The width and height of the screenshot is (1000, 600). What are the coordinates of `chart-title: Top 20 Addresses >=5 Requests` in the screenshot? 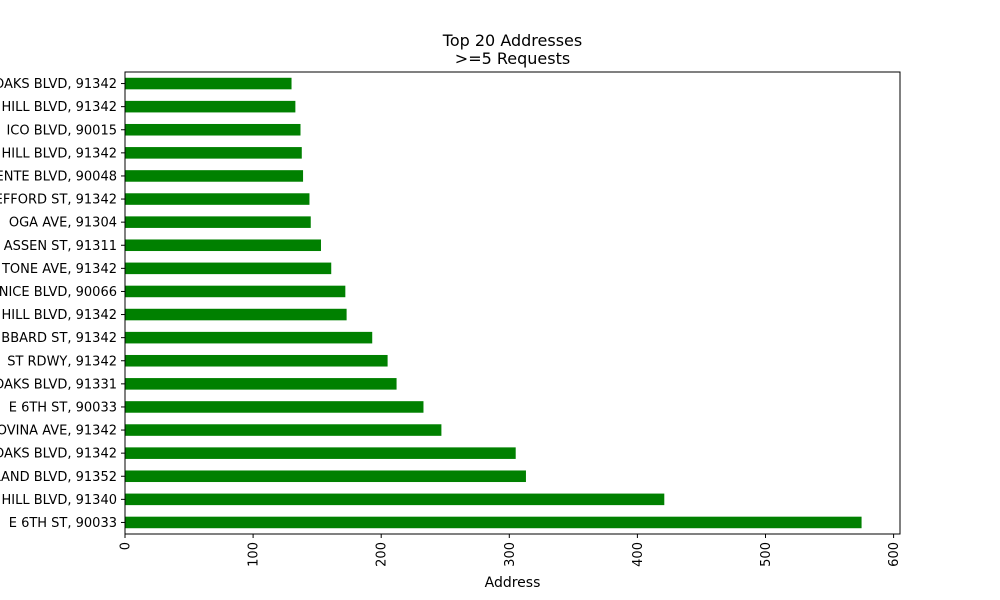 It's located at (512, 49).